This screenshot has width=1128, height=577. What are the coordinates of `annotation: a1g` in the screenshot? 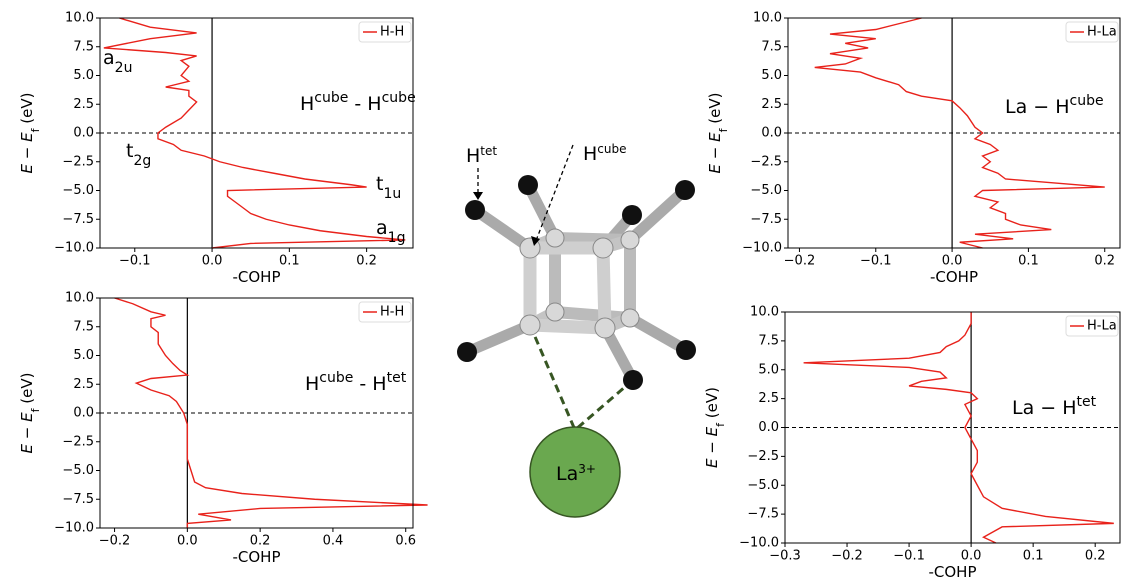 It's located at (390, 231).